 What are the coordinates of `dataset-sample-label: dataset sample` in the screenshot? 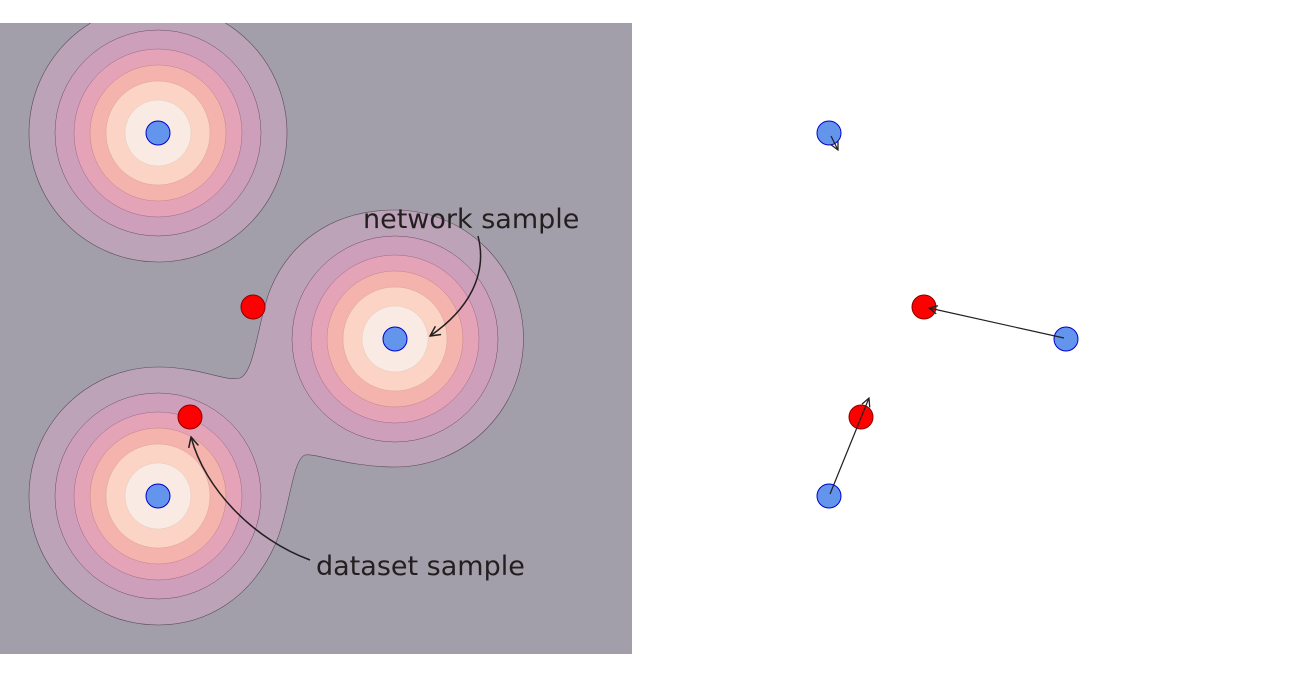 It's located at (420, 566).